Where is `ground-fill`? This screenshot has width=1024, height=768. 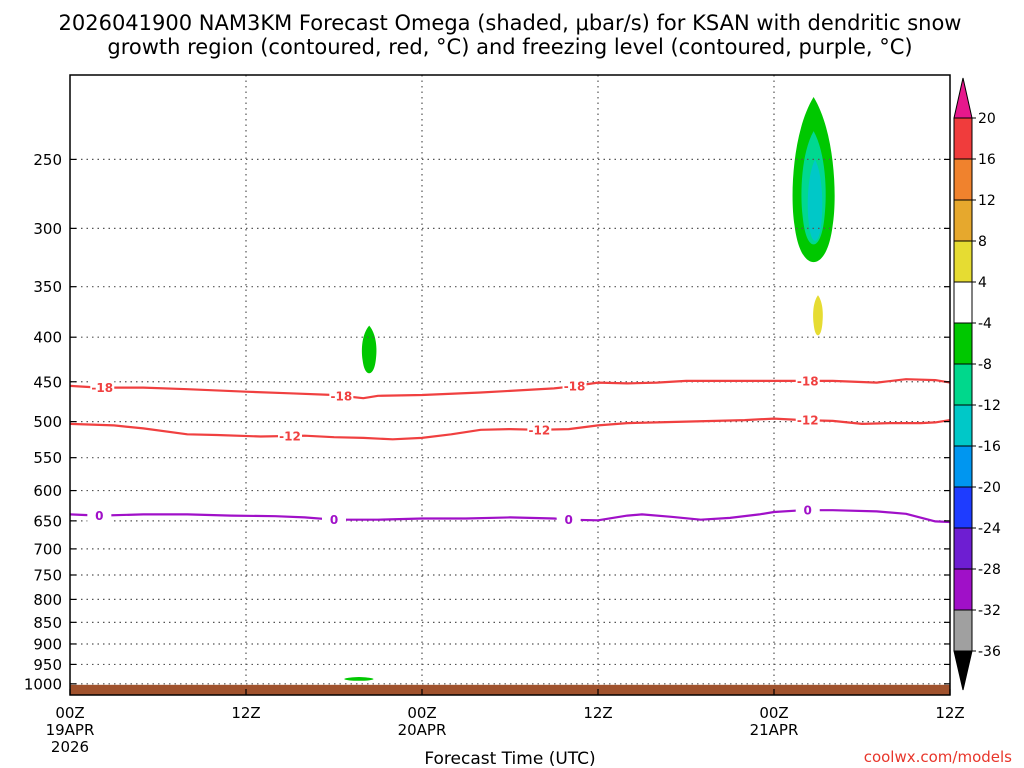 ground-fill is located at coordinates (510, 689).